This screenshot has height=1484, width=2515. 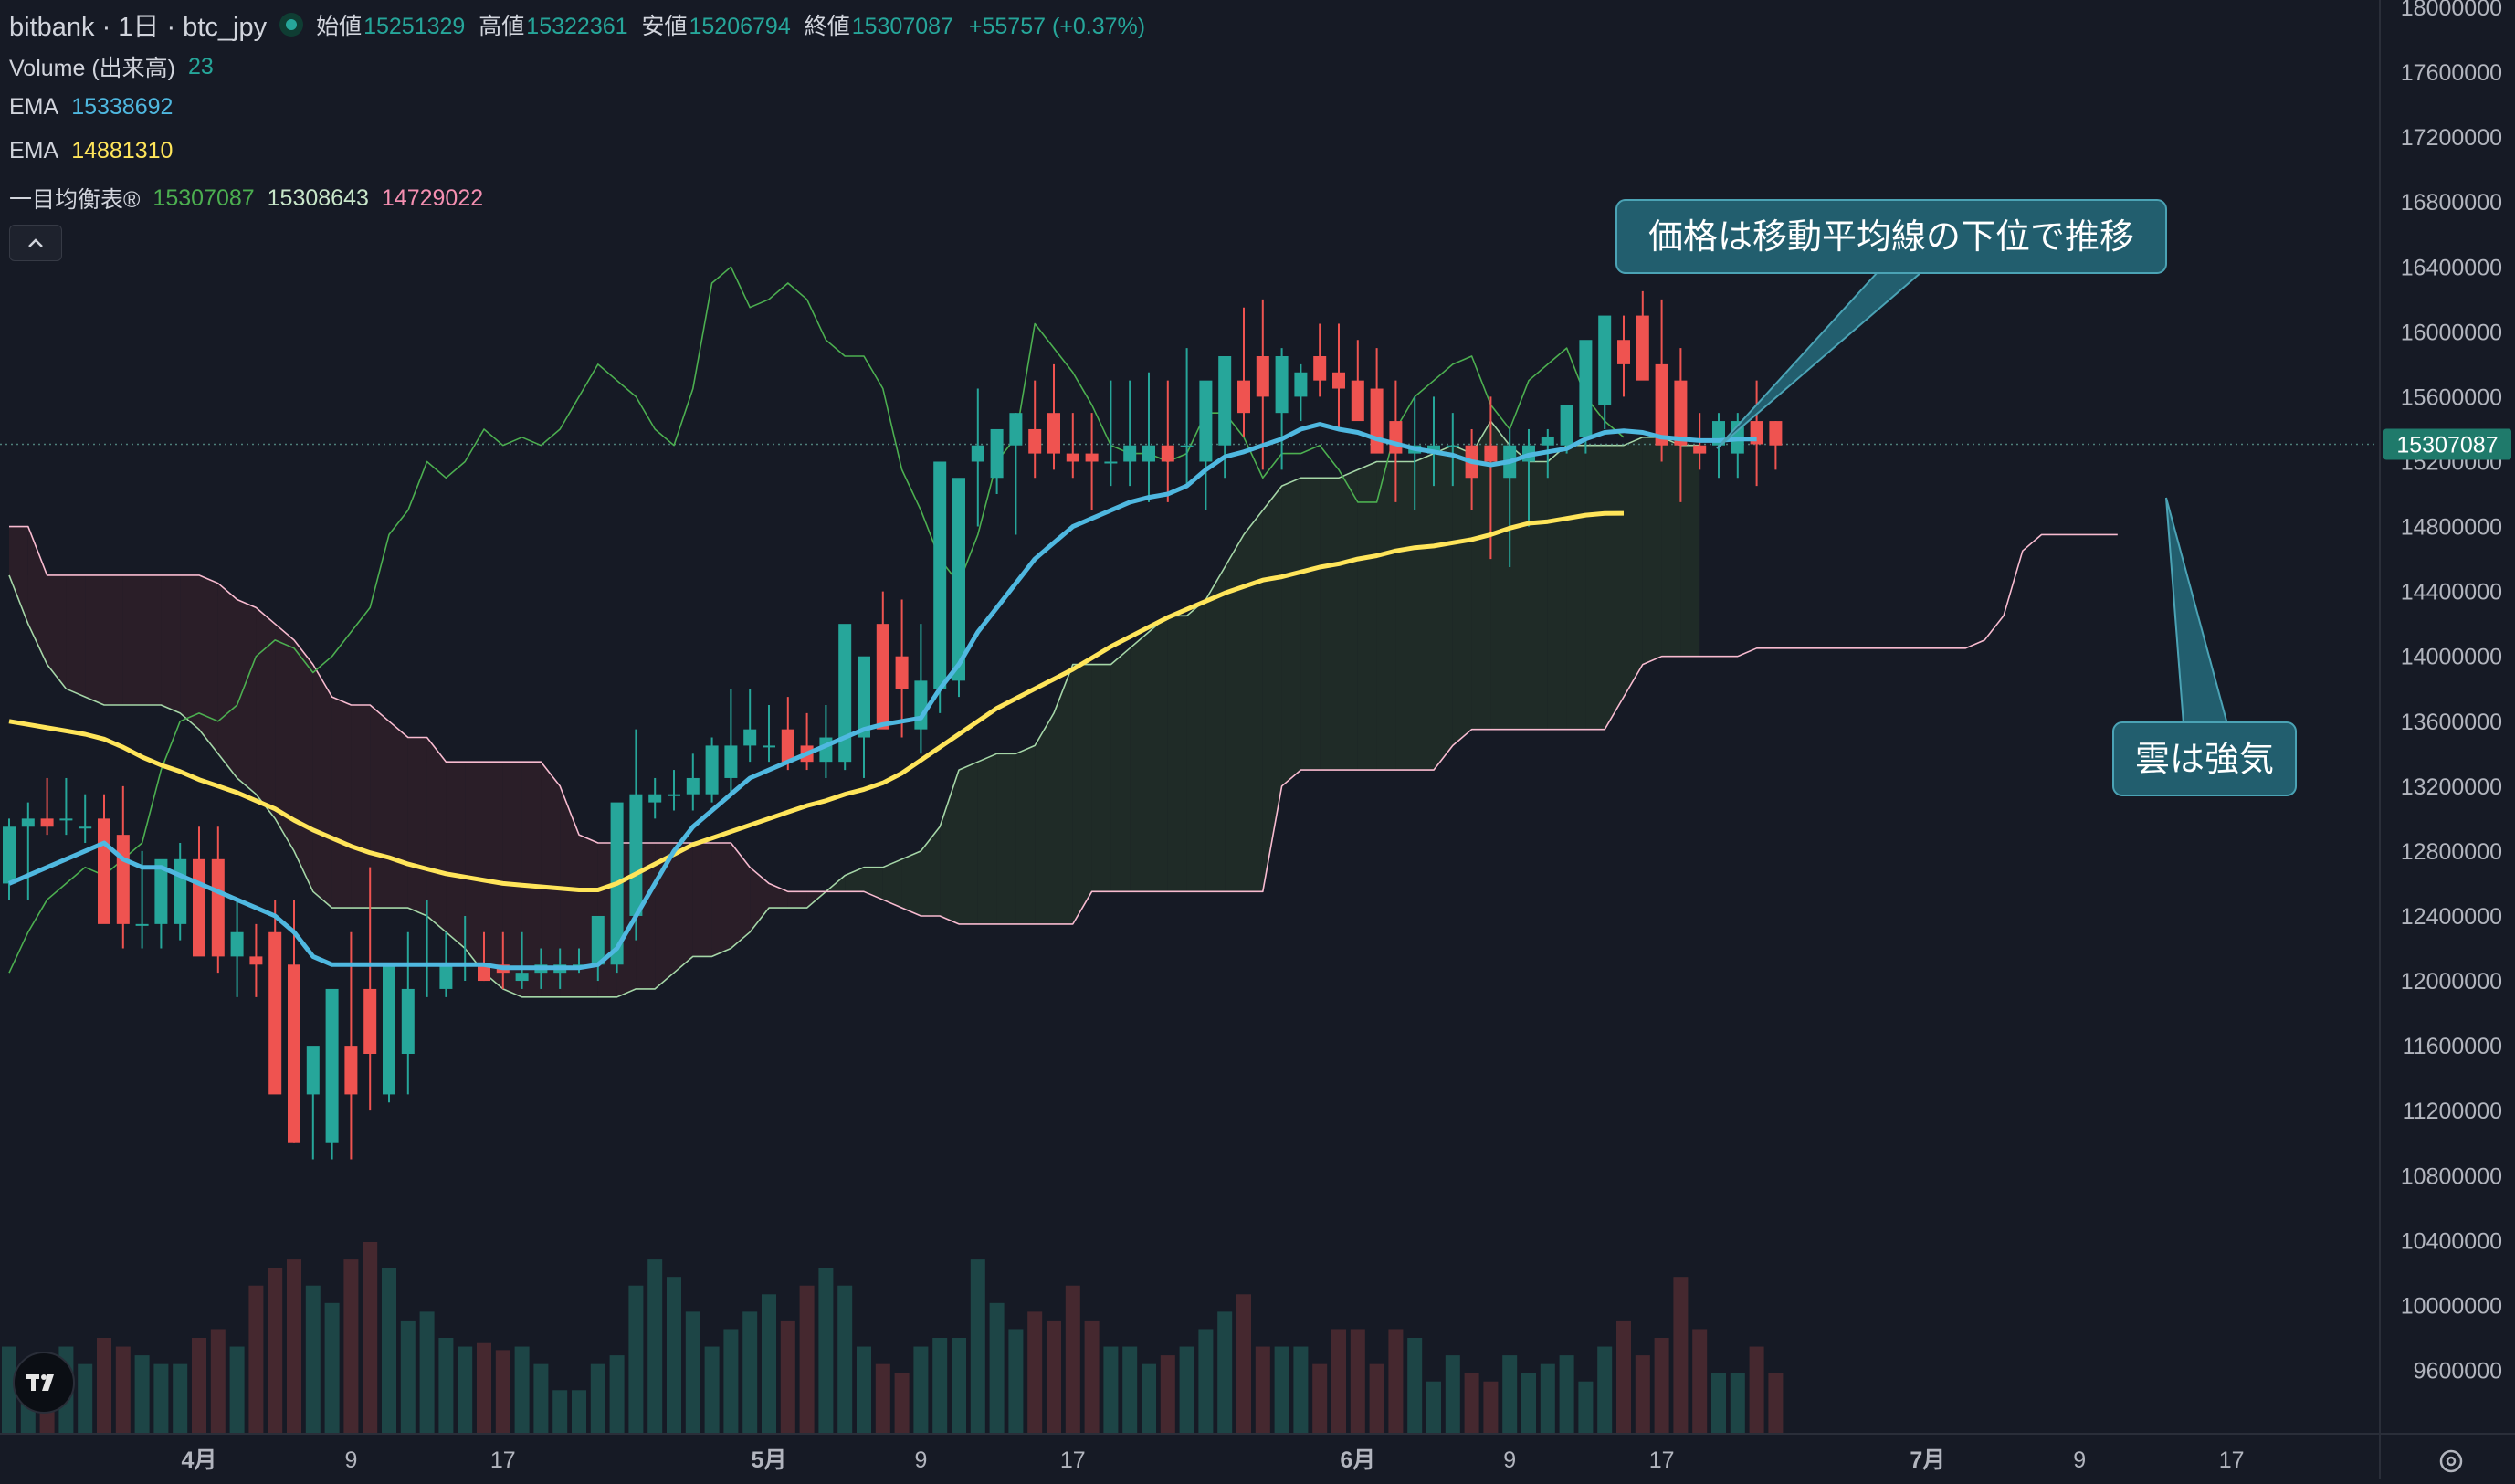 What do you see at coordinates (2451, 10) in the screenshot?
I see `price-axis-tick: 18000000` at bounding box center [2451, 10].